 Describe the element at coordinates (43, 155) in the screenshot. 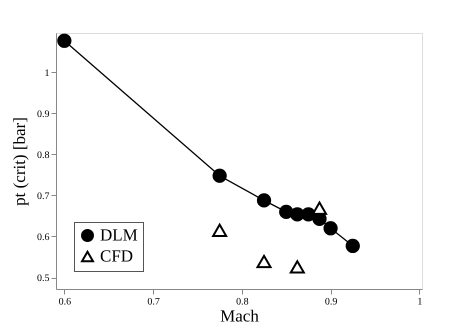

I see `y-tick-label: 0.8` at that location.